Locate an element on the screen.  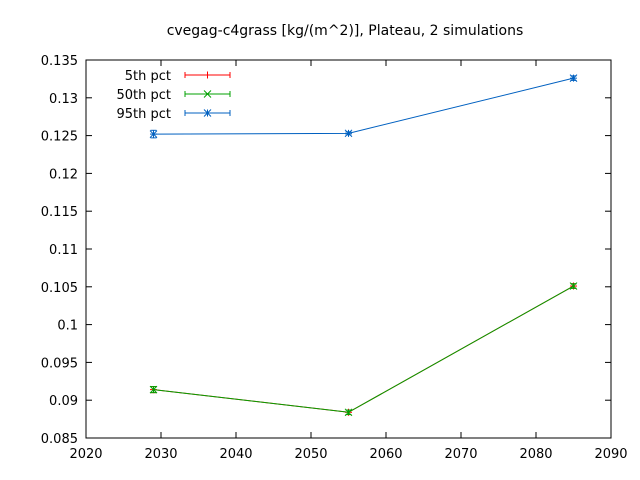
x-tick-label: 2070 is located at coordinates (460, 454).